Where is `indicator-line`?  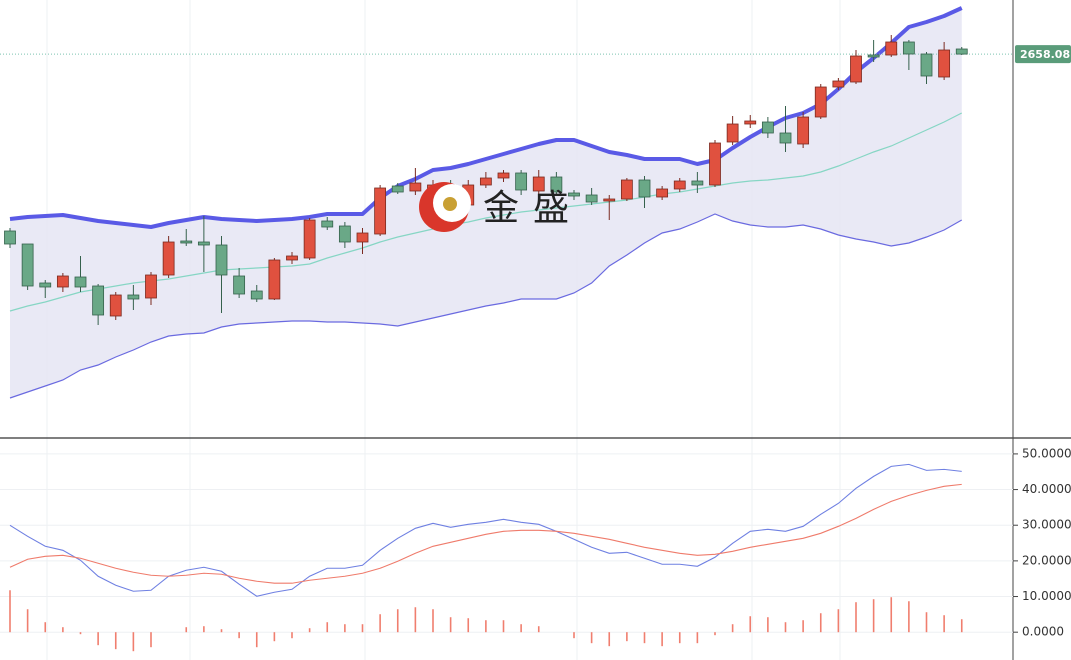 indicator-line is located at coordinates (485, 533).